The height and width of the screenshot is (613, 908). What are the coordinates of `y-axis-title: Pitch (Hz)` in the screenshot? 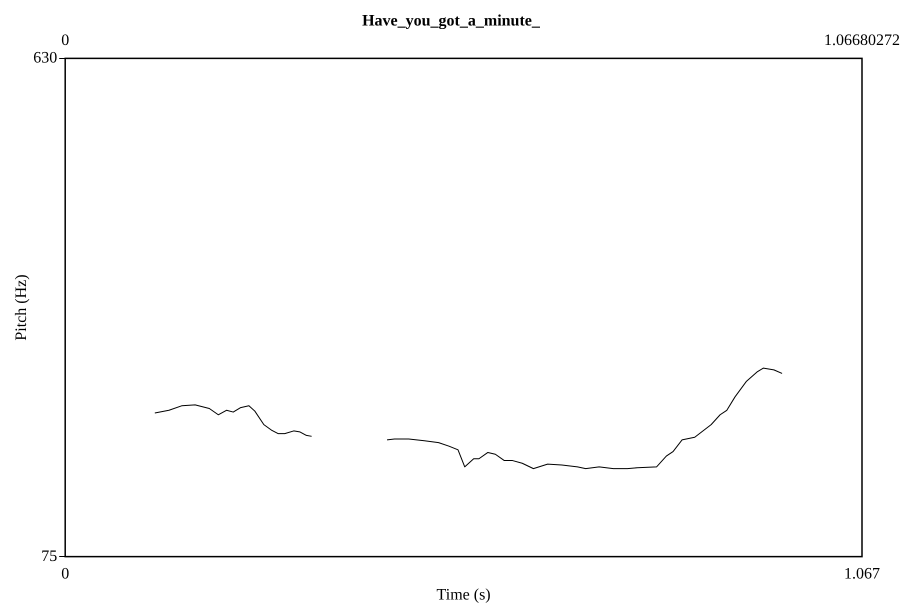 It's located at (21, 307).